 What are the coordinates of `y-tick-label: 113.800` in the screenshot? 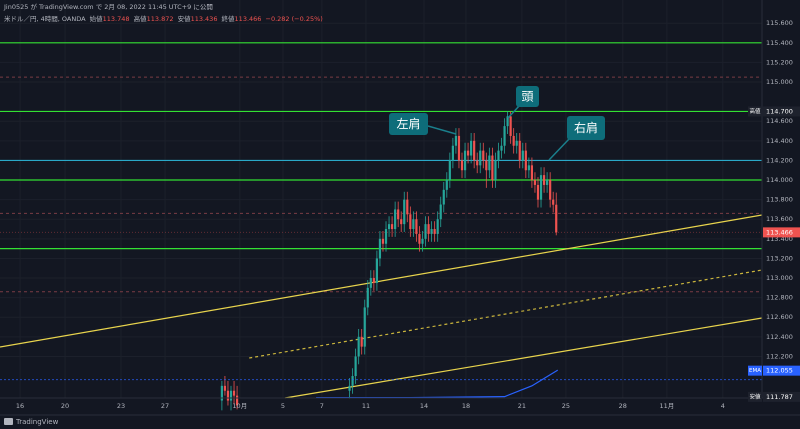 It's located at (779, 200).